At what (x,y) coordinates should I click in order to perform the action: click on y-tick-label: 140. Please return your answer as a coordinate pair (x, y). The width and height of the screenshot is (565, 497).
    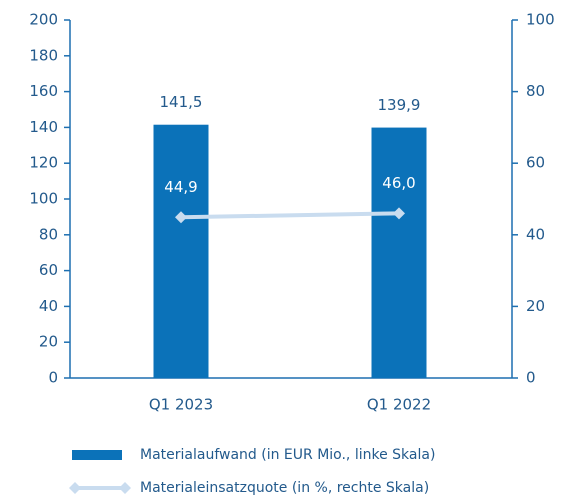
    Looking at the image, I should click on (43, 127).